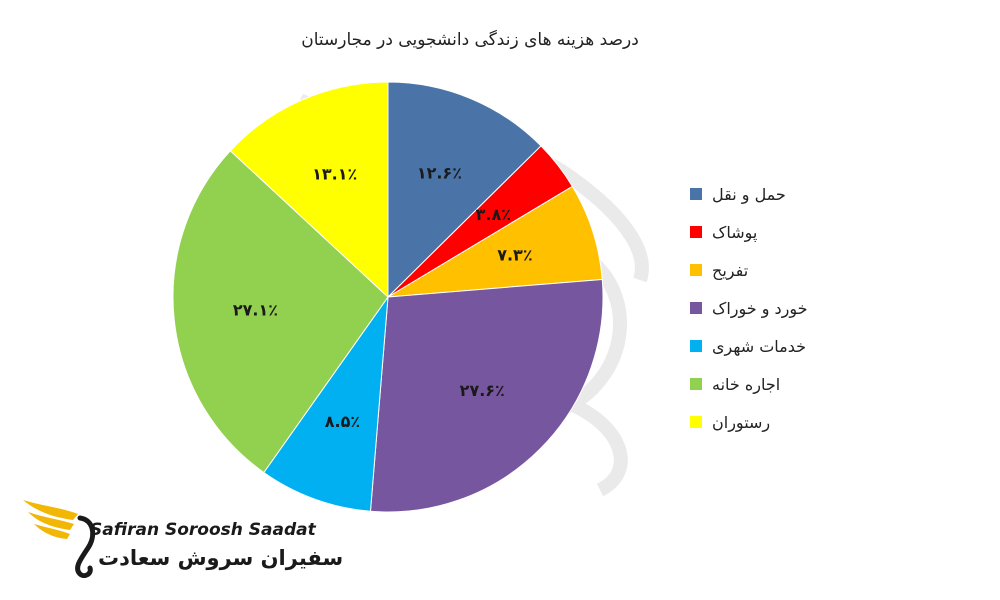  I want to click on legend-item: خورد و خوراک, so click(790, 308).